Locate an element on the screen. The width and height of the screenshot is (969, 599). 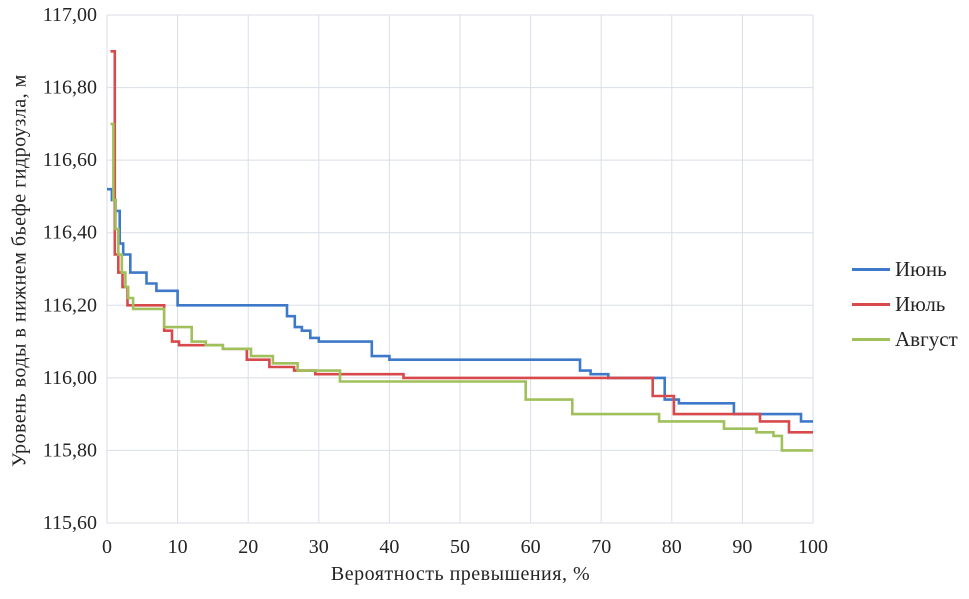
legend-item-july: Июль is located at coordinates (910, 304).